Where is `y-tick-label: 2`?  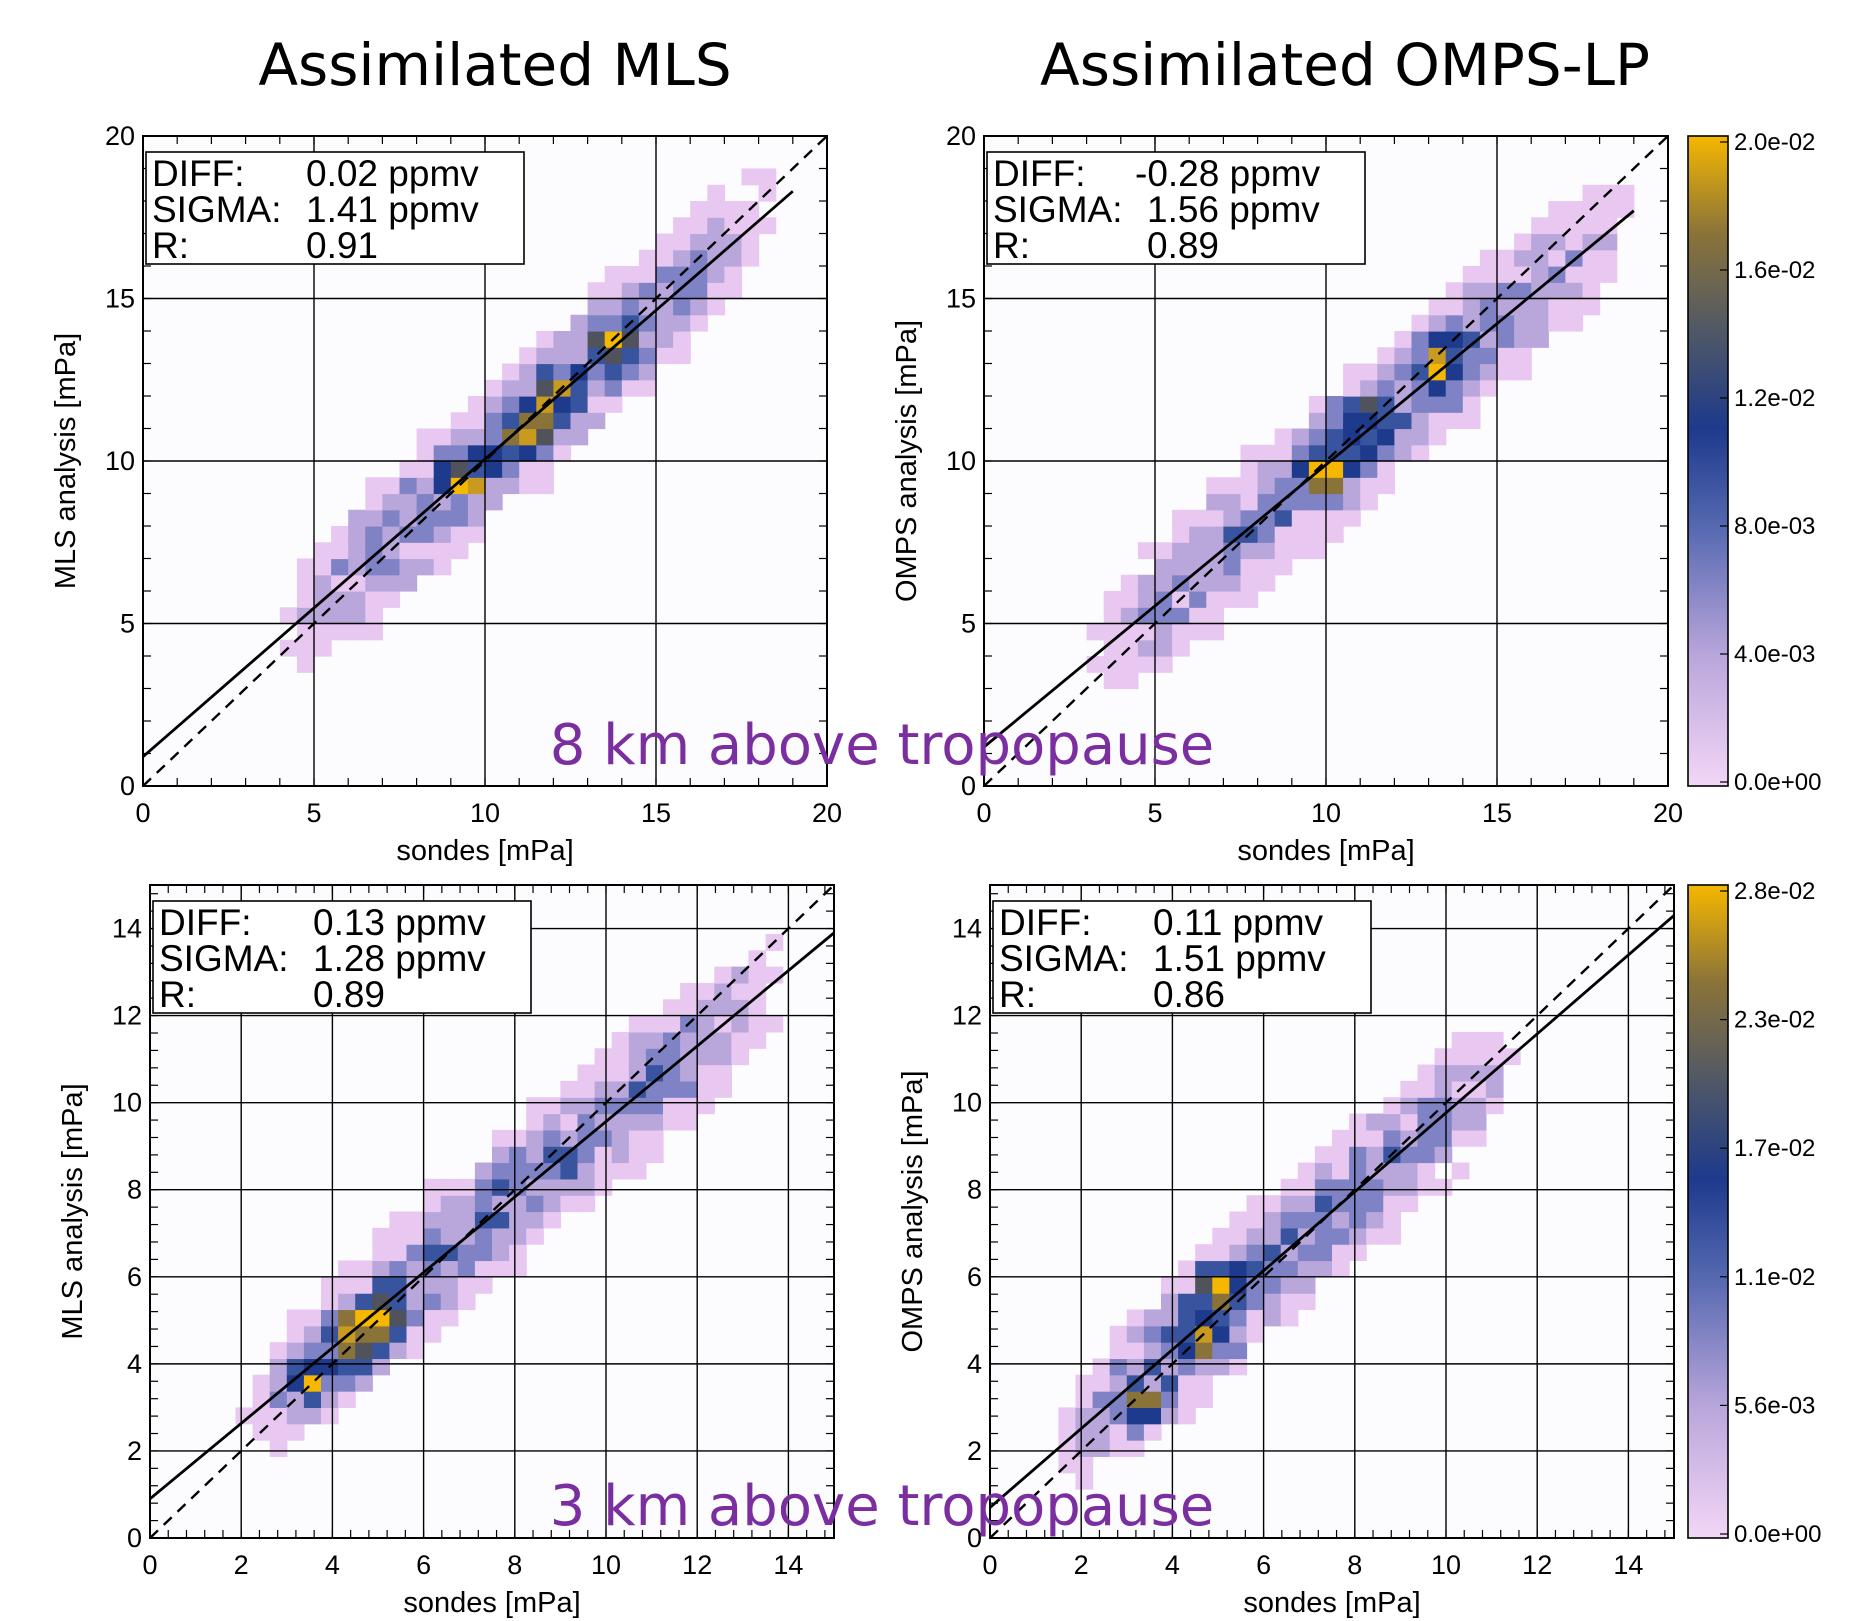 y-tick-label: 2 is located at coordinates (974, 1451).